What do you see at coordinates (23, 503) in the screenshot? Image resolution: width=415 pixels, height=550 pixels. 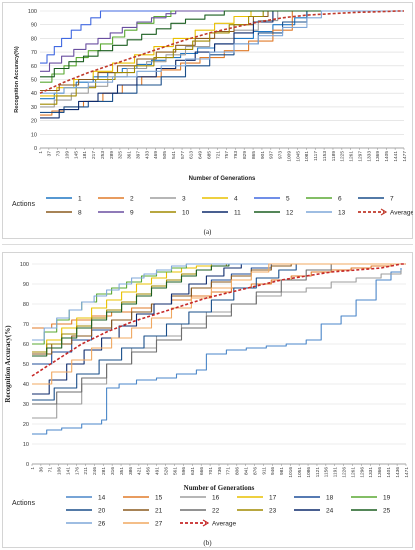 I see `legend-title: Actions` at bounding box center [23, 503].